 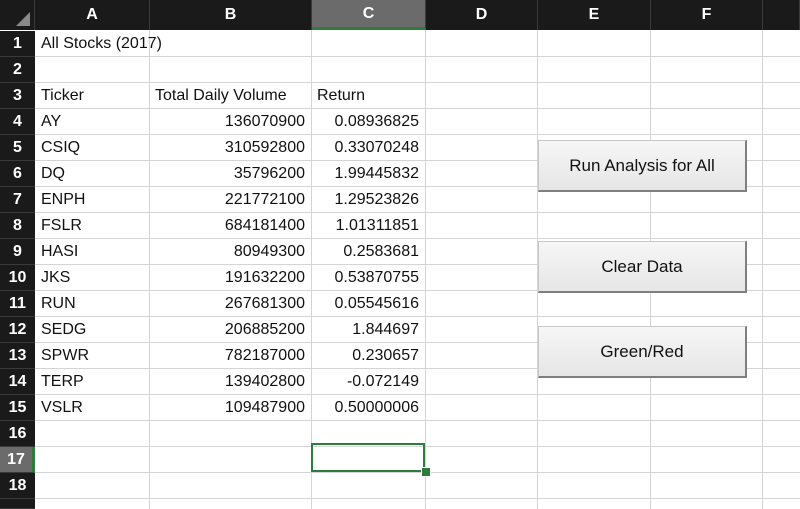 I want to click on clear-data-button: Clear Data, so click(x=642, y=267).